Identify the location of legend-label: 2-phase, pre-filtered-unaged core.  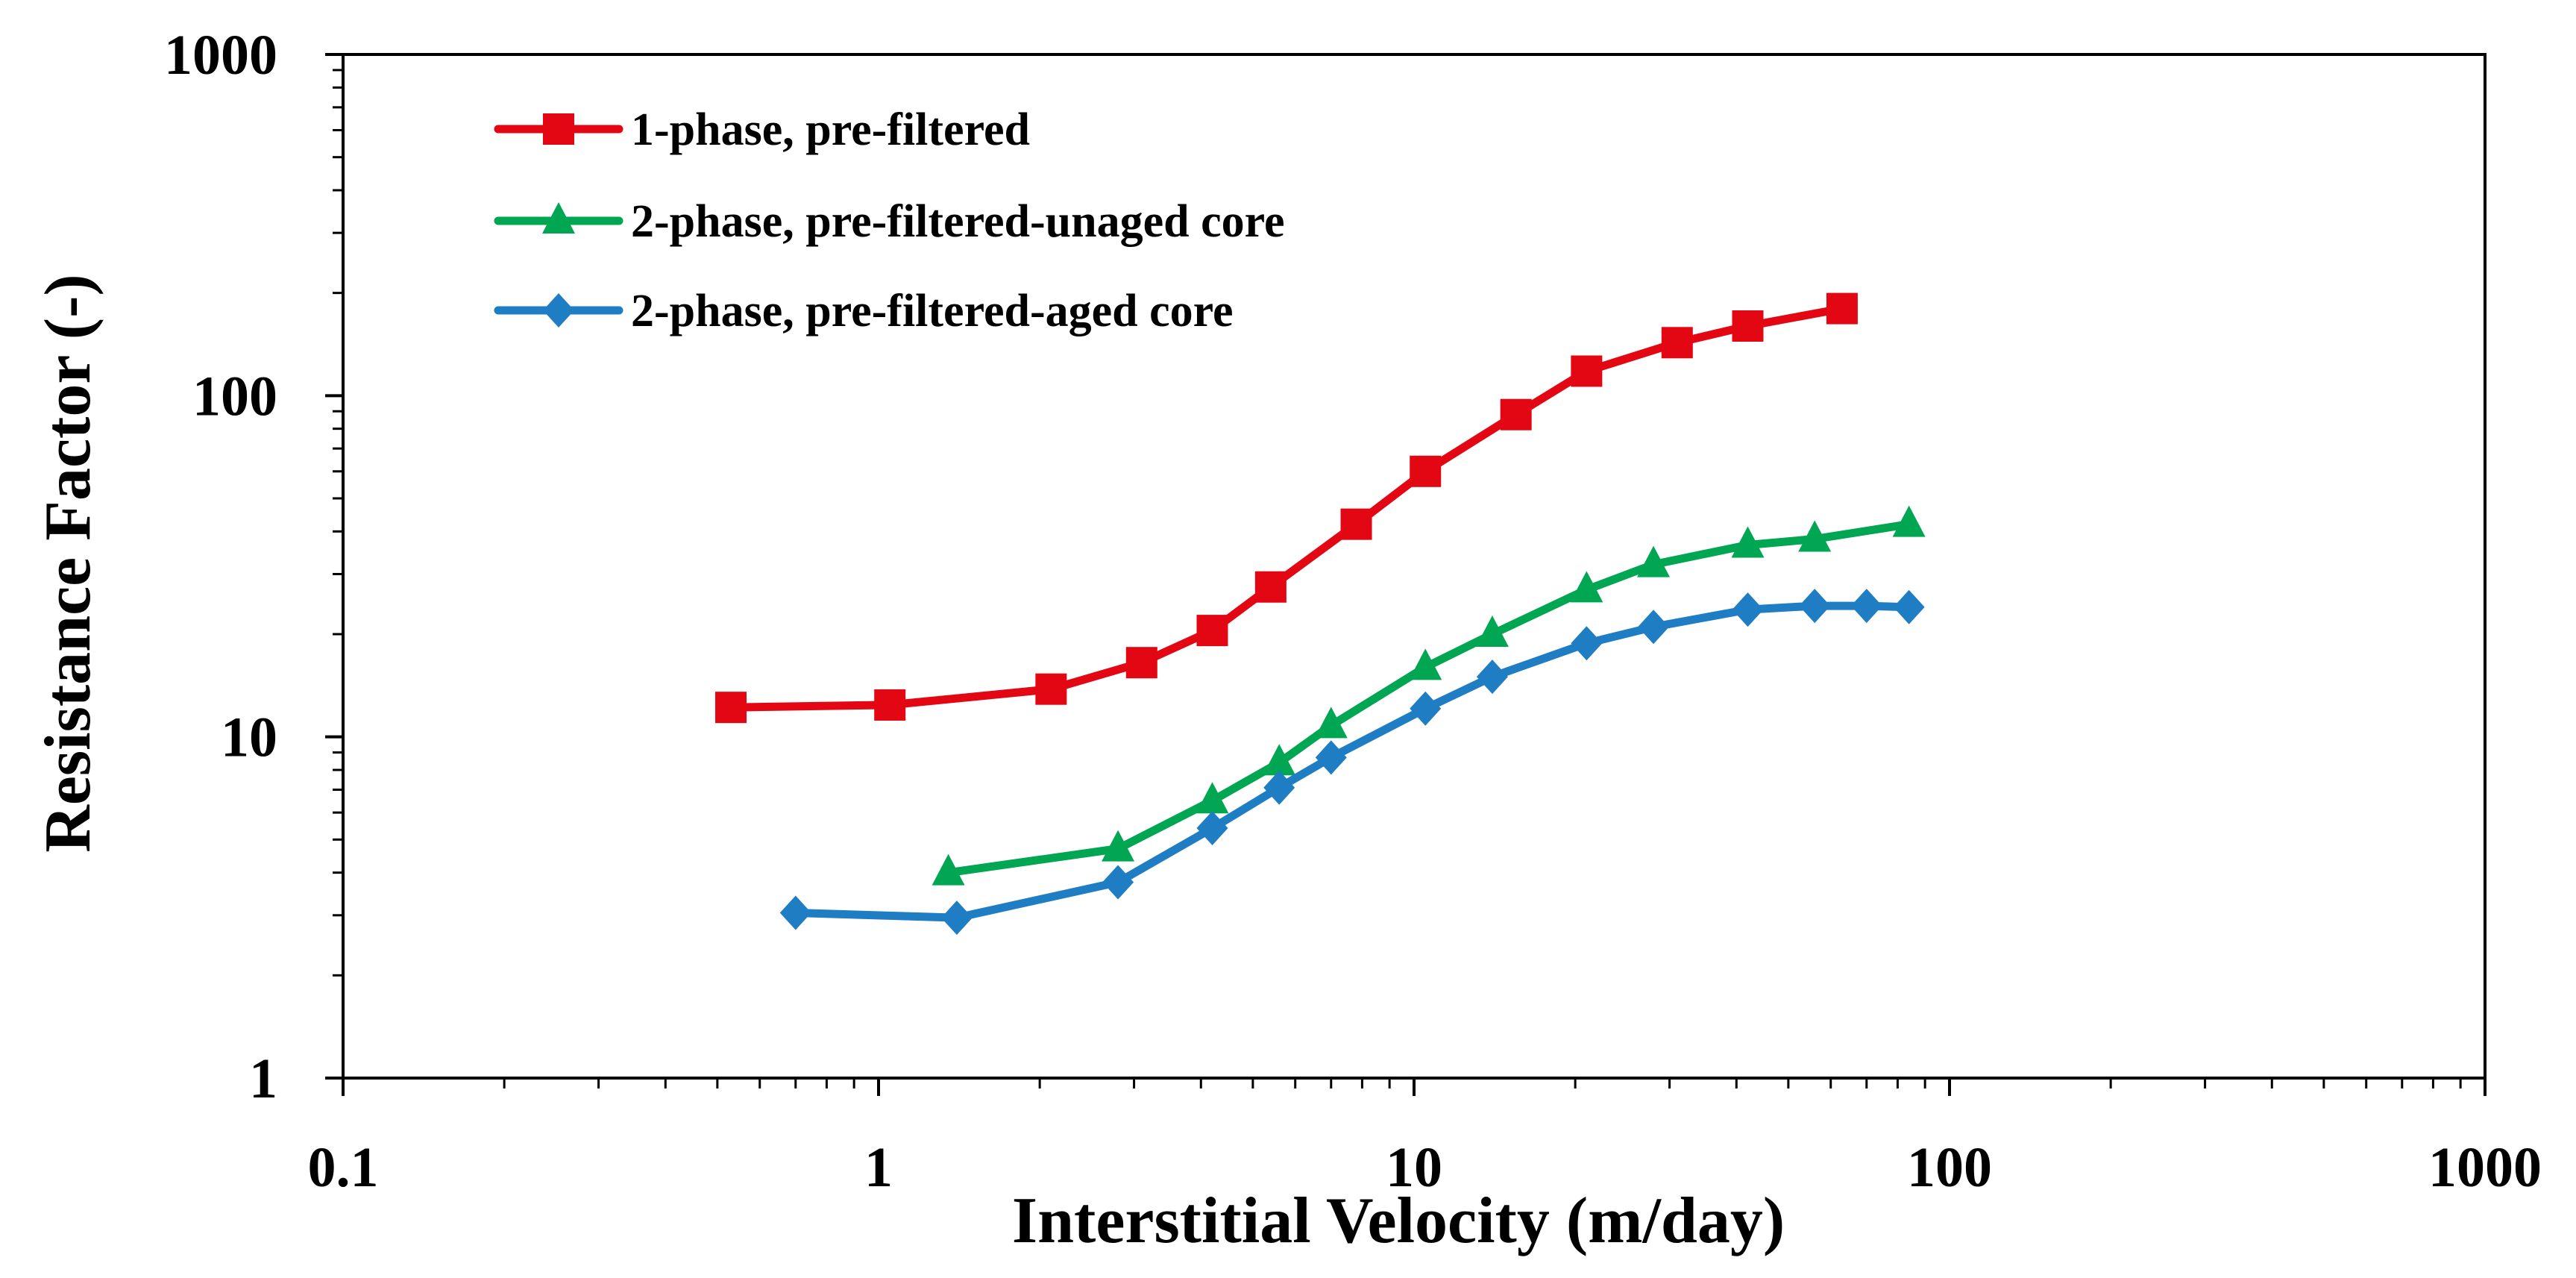
(958, 221).